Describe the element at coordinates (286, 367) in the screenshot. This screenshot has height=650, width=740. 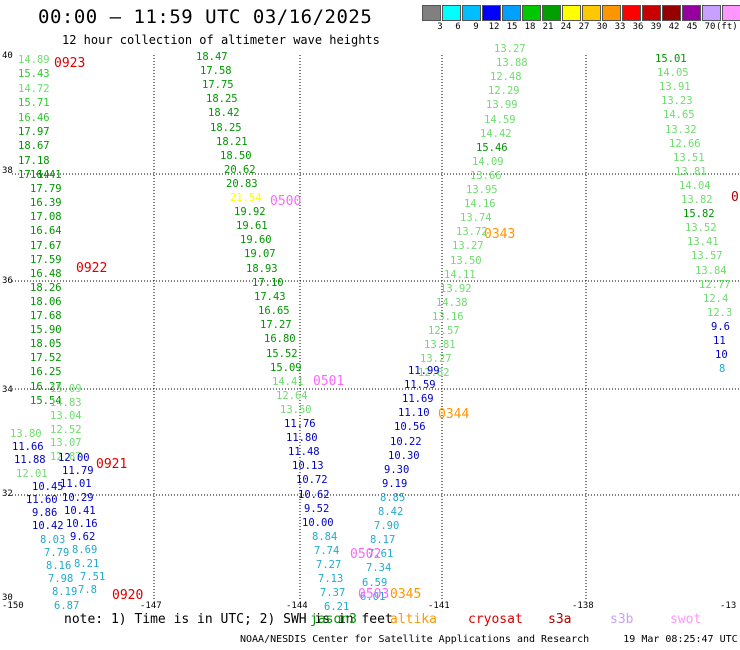
I see `wave-height-label: 15.09` at that location.